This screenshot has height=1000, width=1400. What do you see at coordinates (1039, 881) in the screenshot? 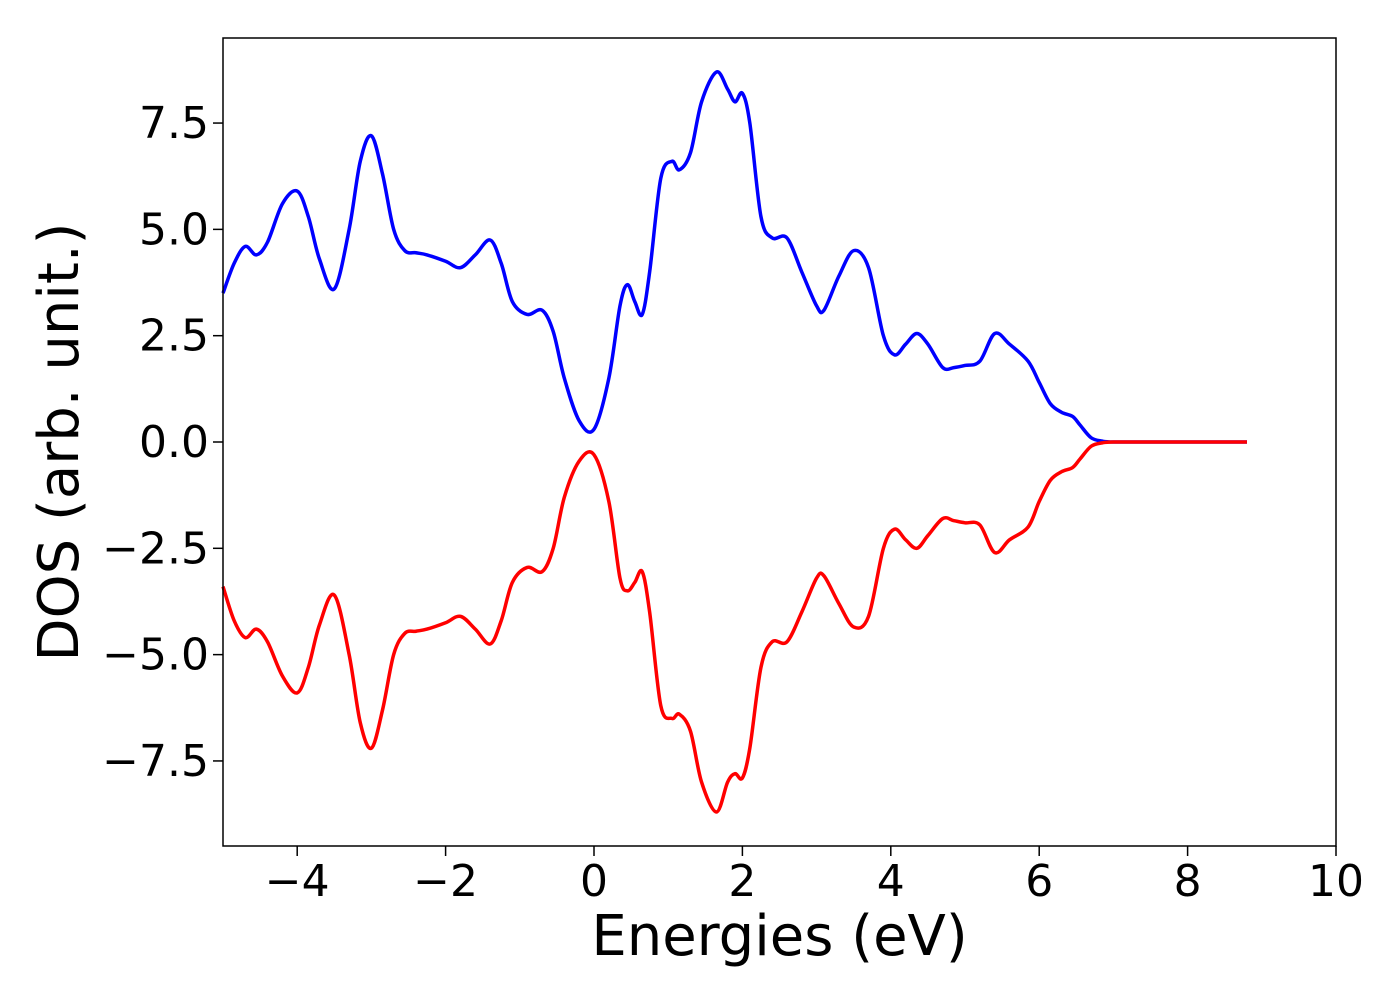
I see `x-tick-label: 6` at bounding box center [1039, 881].